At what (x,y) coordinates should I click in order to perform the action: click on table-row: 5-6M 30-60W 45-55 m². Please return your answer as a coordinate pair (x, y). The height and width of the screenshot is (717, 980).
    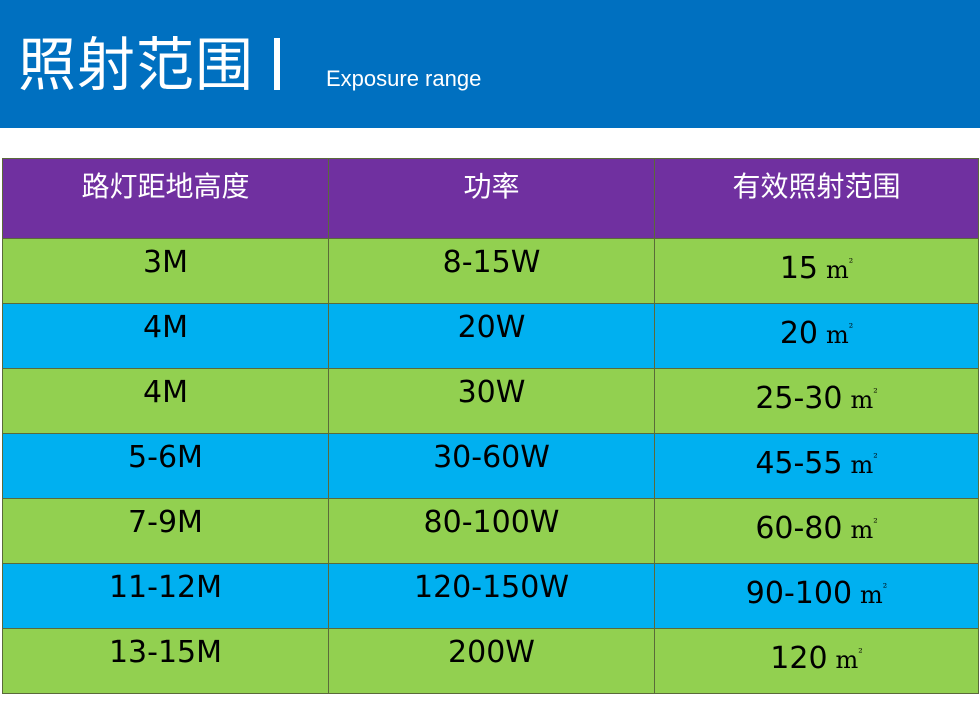
    Looking at the image, I should click on (490, 466).